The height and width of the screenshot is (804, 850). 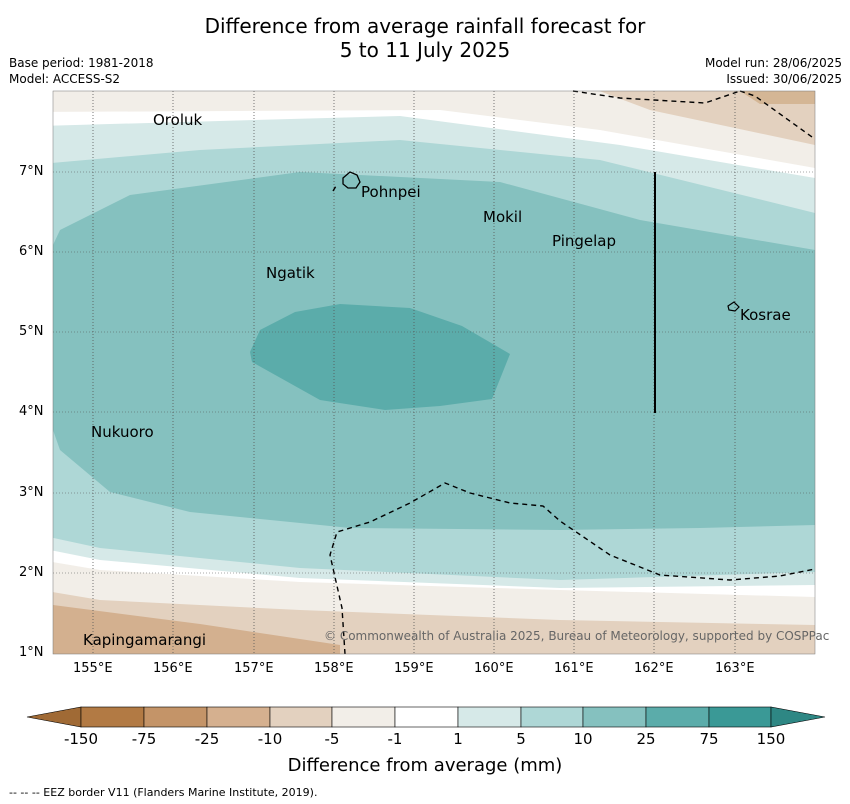 I want to click on lon-tick-label: 158°E, so click(x=334, y=668).